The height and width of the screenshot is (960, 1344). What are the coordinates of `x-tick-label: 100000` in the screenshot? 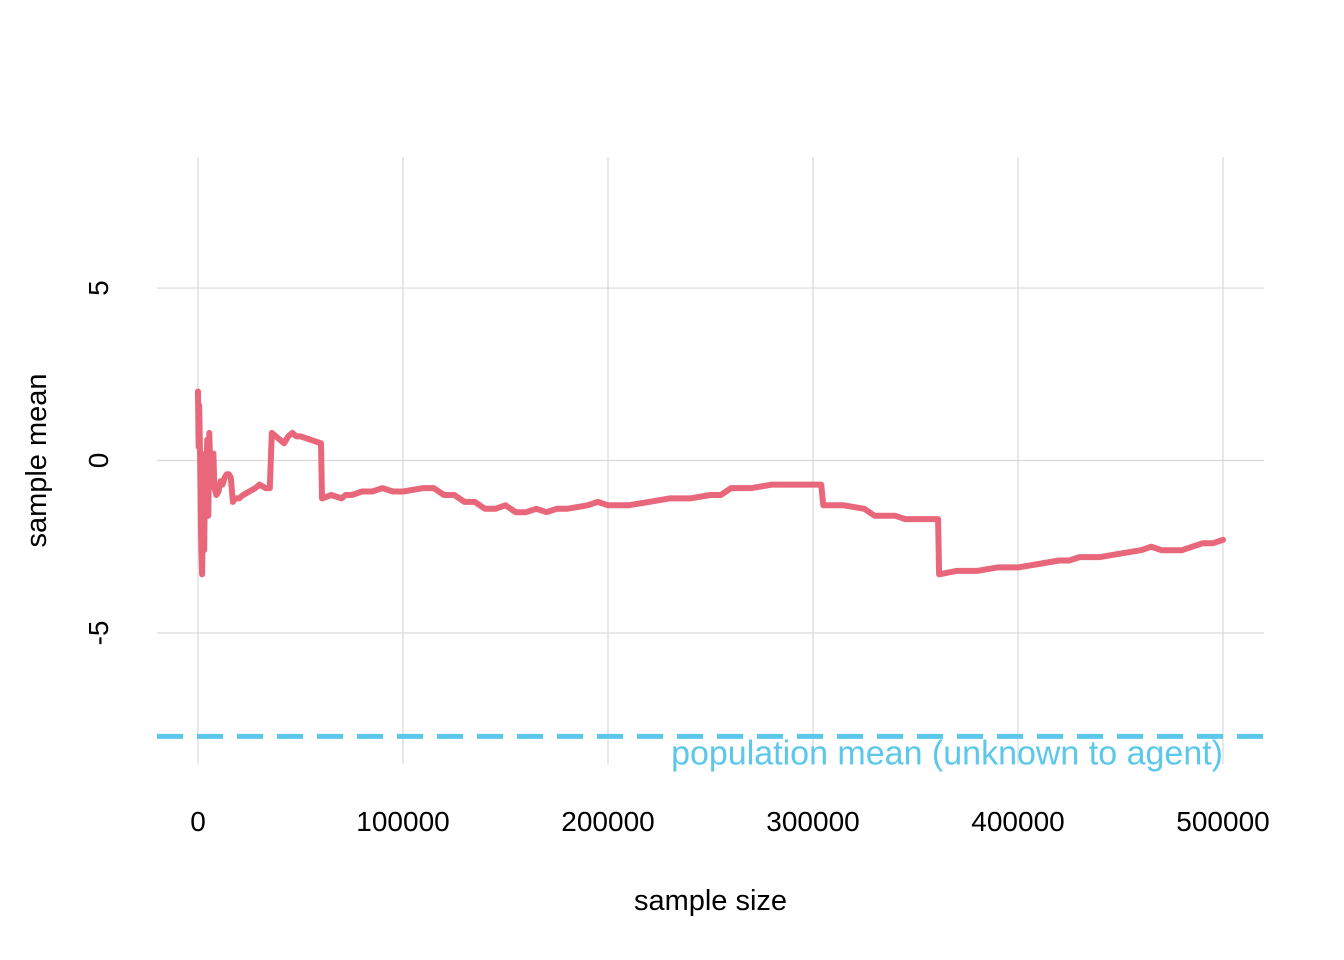 It's located at (402, 821).